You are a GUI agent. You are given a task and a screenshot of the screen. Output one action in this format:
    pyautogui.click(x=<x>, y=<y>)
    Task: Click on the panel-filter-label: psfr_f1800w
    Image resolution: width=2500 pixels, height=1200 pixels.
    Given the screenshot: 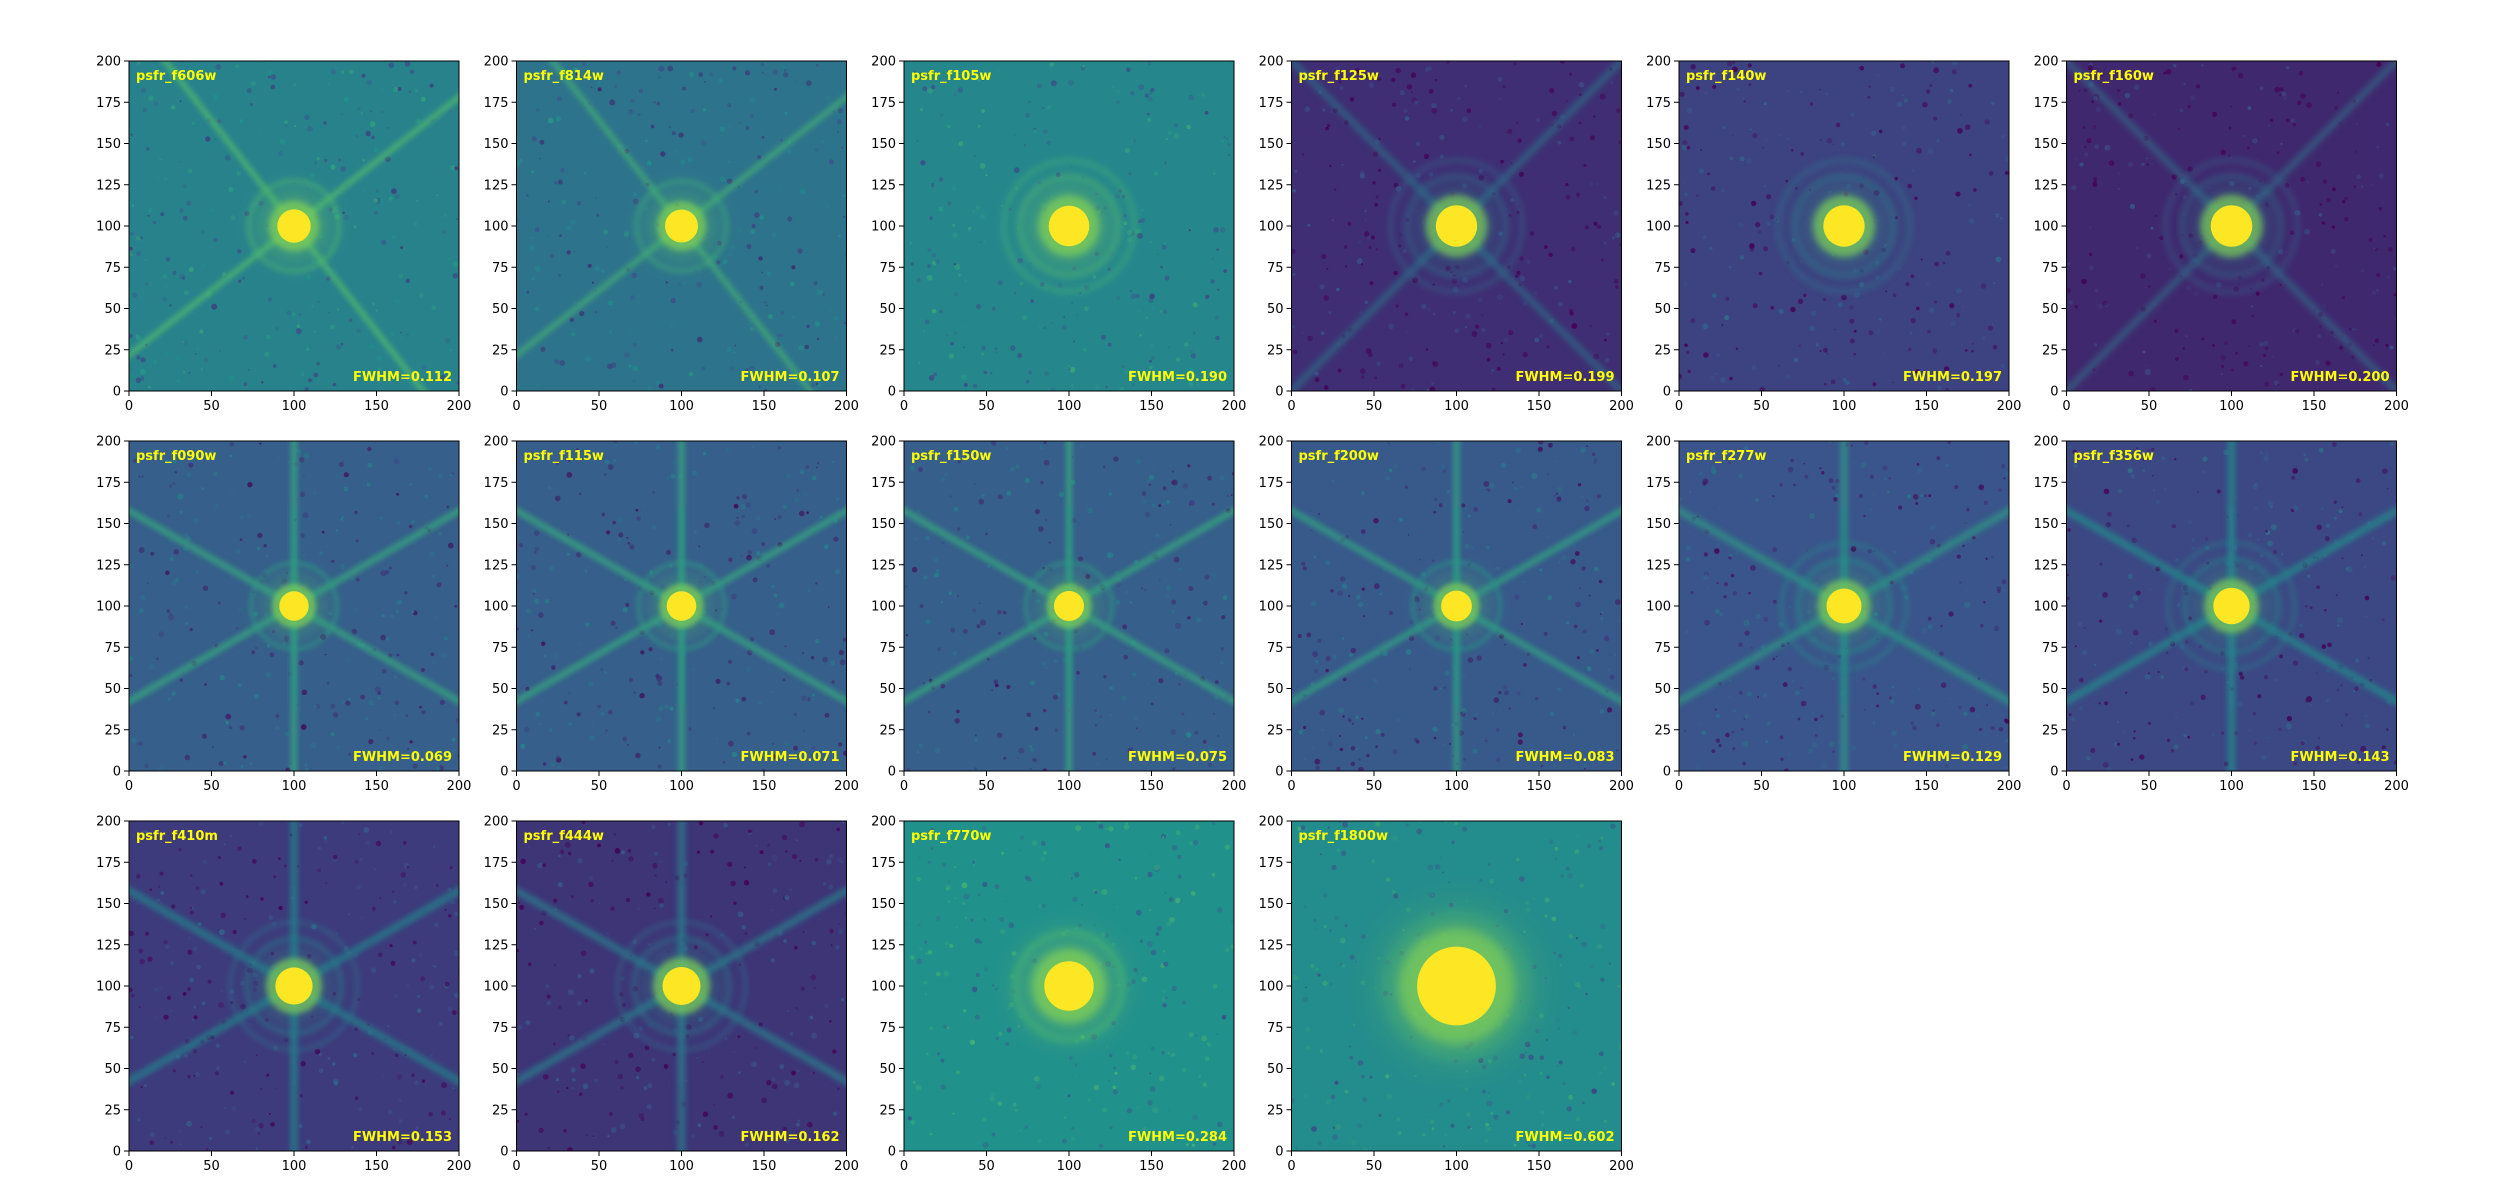 What is the action you would take?
    pyautogui.click(x=1343, y=836)
    